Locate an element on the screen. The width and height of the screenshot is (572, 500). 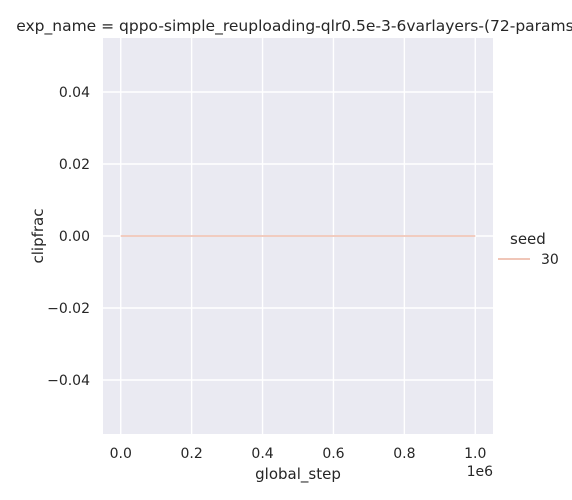
legend-title: seed is located at coordinates (528, 239).